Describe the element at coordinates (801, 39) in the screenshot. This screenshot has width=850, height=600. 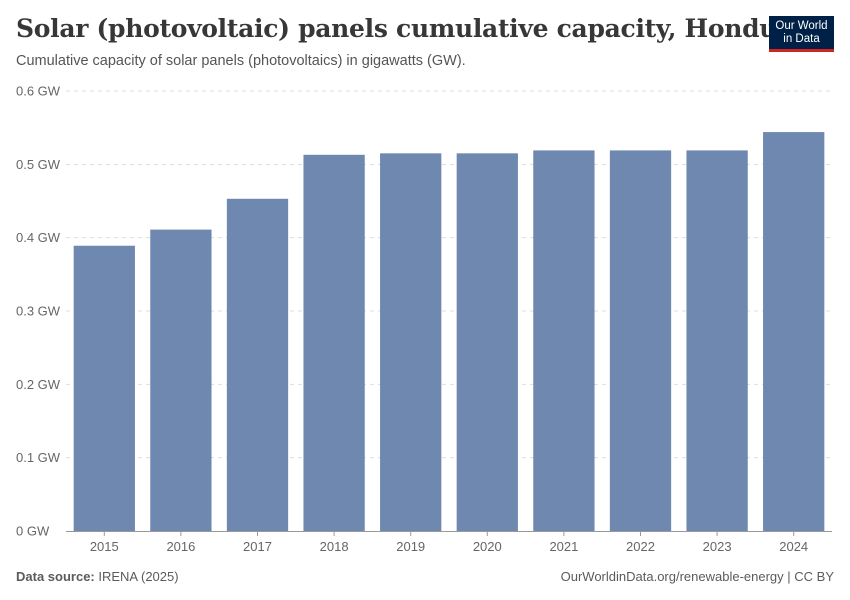
I see `logo-line-2: in Data` at that location.